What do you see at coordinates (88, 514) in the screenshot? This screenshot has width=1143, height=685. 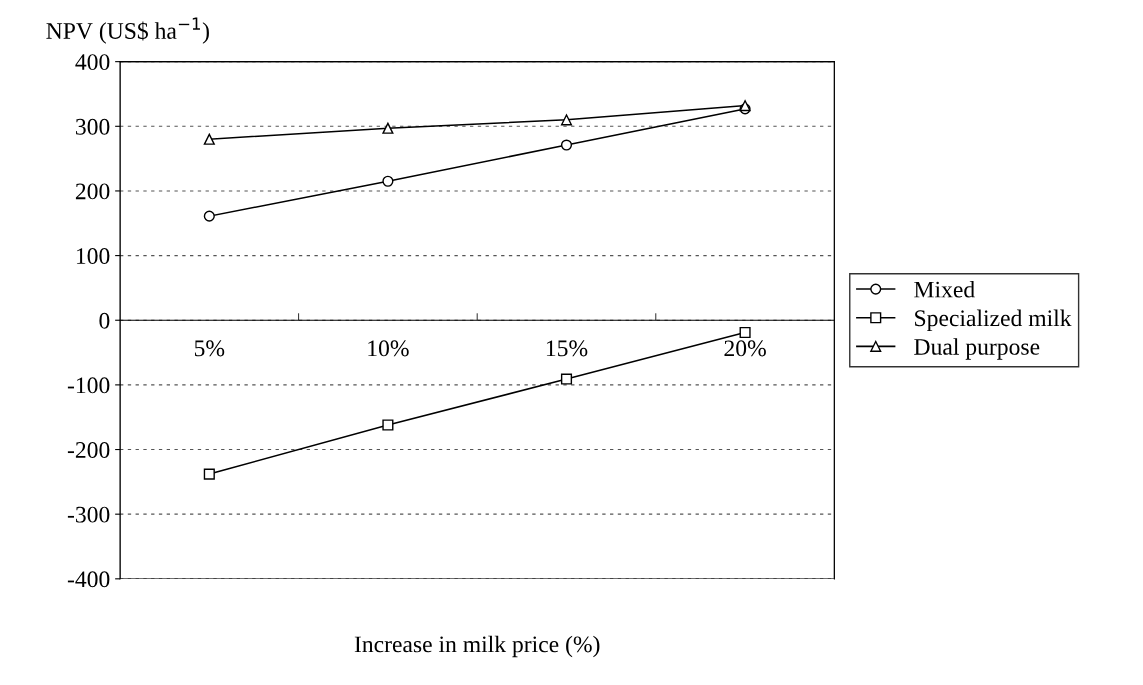 I see `y-tick-label: -300` at bounding box center [88, 514].